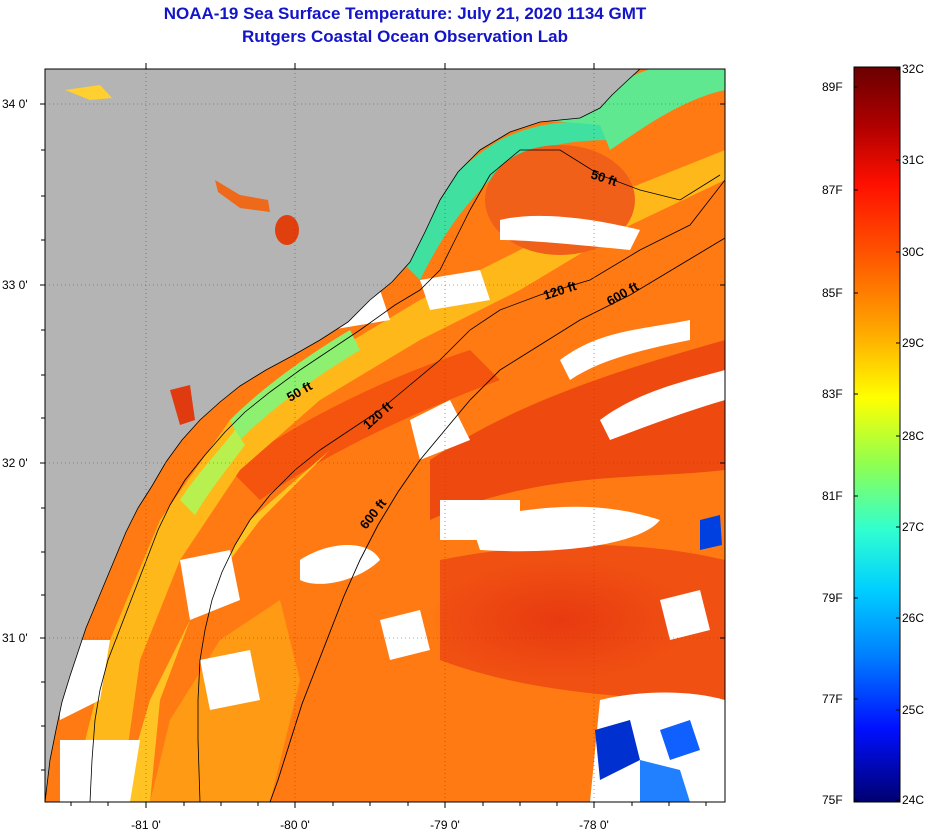  Describe the element at coordinates (832, 394) in the screenshot. I see `colorbar-fahrenheit-label: 83F` at that location.